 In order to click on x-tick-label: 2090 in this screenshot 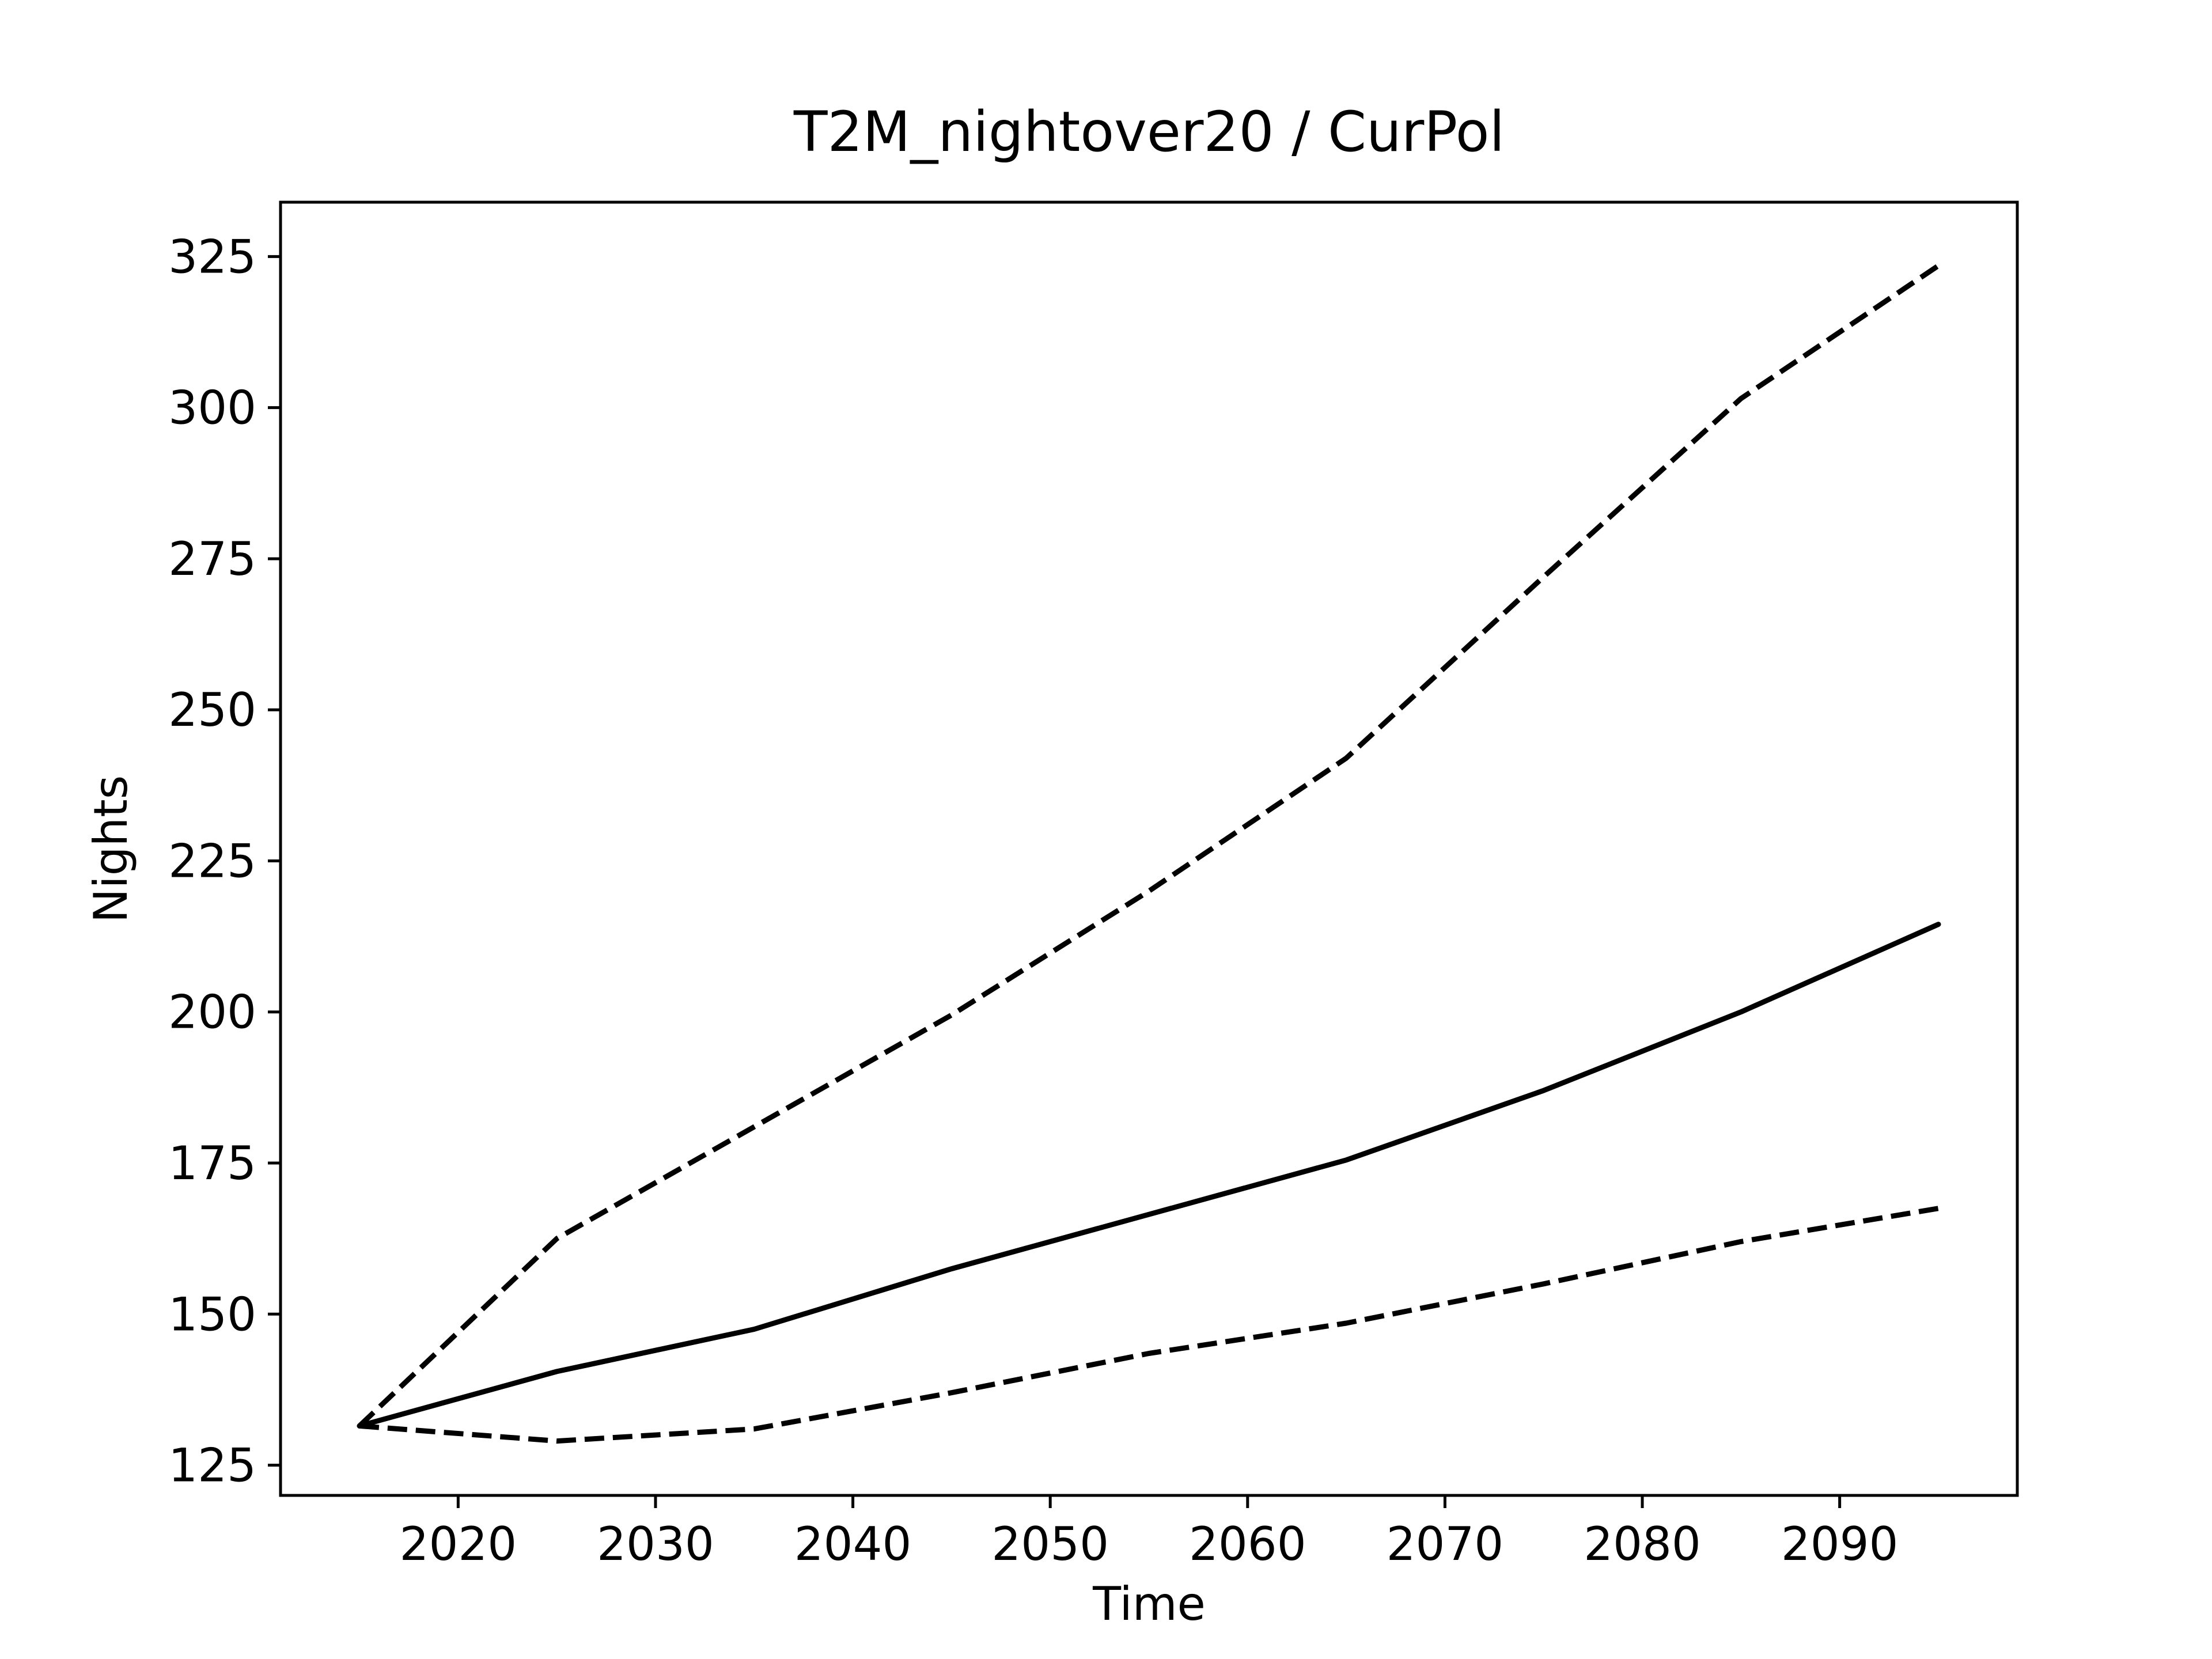, I will do `click(1840, 1544)`.